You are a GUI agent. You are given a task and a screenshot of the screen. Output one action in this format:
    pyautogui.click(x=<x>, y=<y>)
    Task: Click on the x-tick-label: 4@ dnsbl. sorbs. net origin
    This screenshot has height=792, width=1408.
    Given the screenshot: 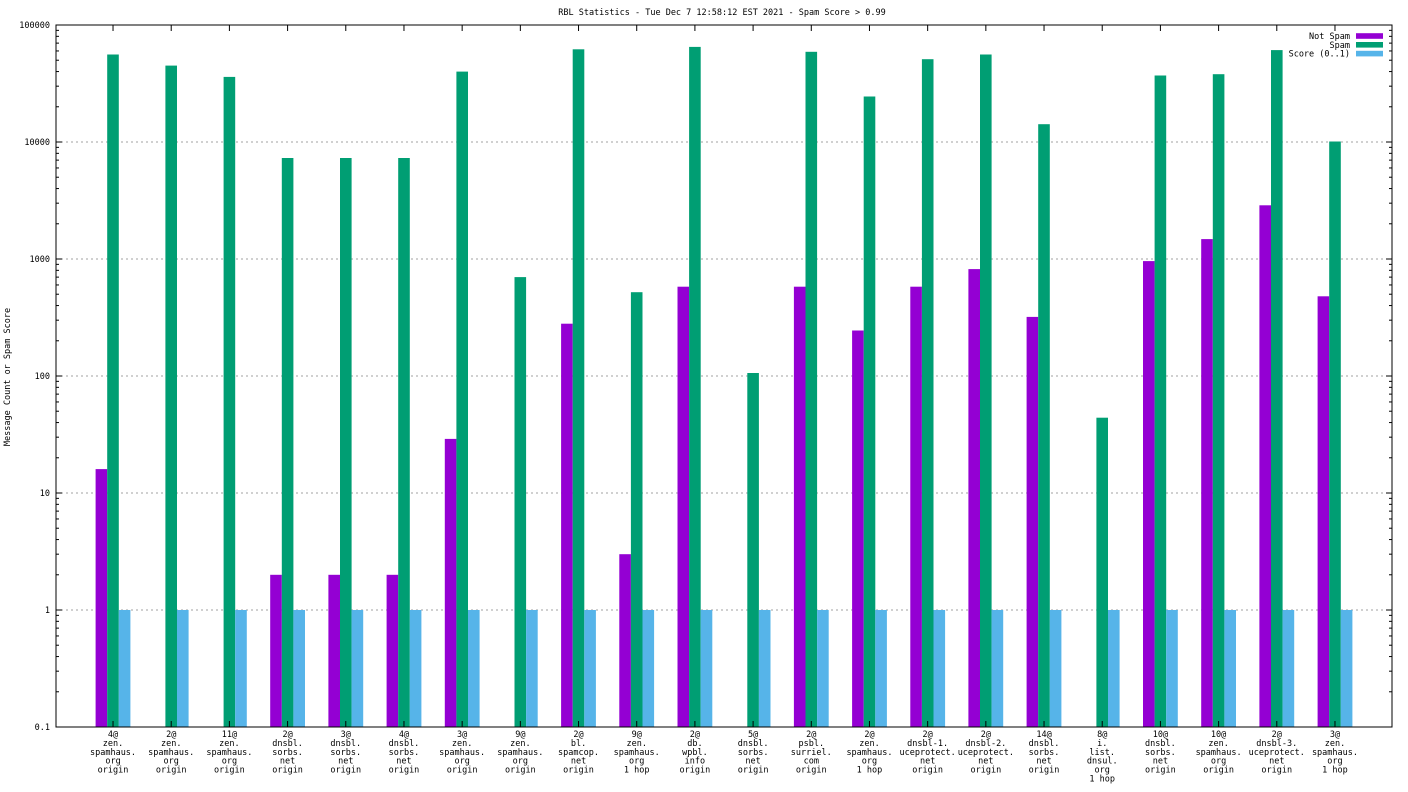 What is the action you would take?
    pyautogui.click(x=404, y=753)
    